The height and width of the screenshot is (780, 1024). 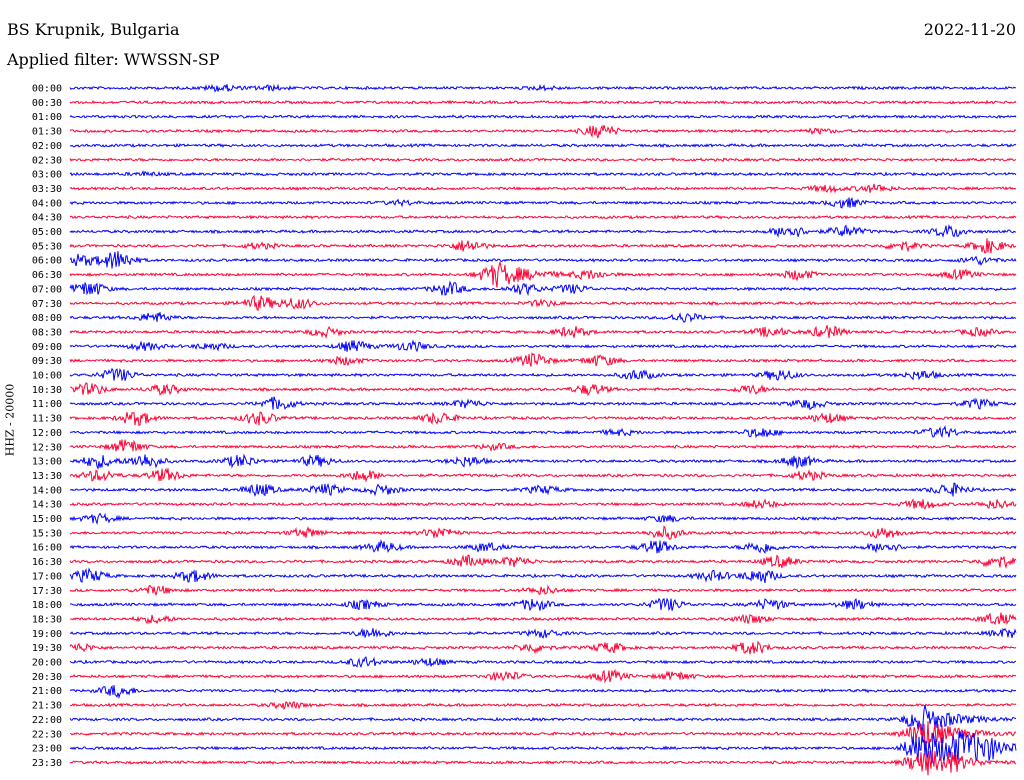 I want to click on time-label: 02:00, so click(x=47, y=146).